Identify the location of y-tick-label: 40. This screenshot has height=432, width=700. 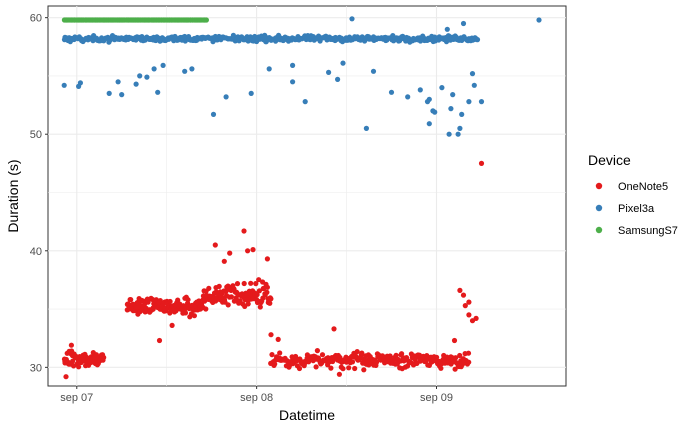
(36, 252).